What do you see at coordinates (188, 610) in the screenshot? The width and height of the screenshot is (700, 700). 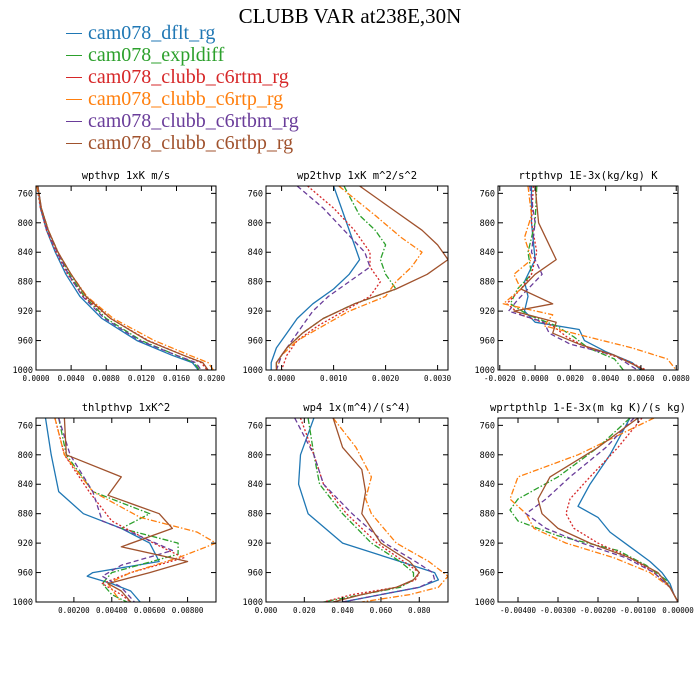 I see `x-tick-label: 0.00800` at bounding box center [188, 610].